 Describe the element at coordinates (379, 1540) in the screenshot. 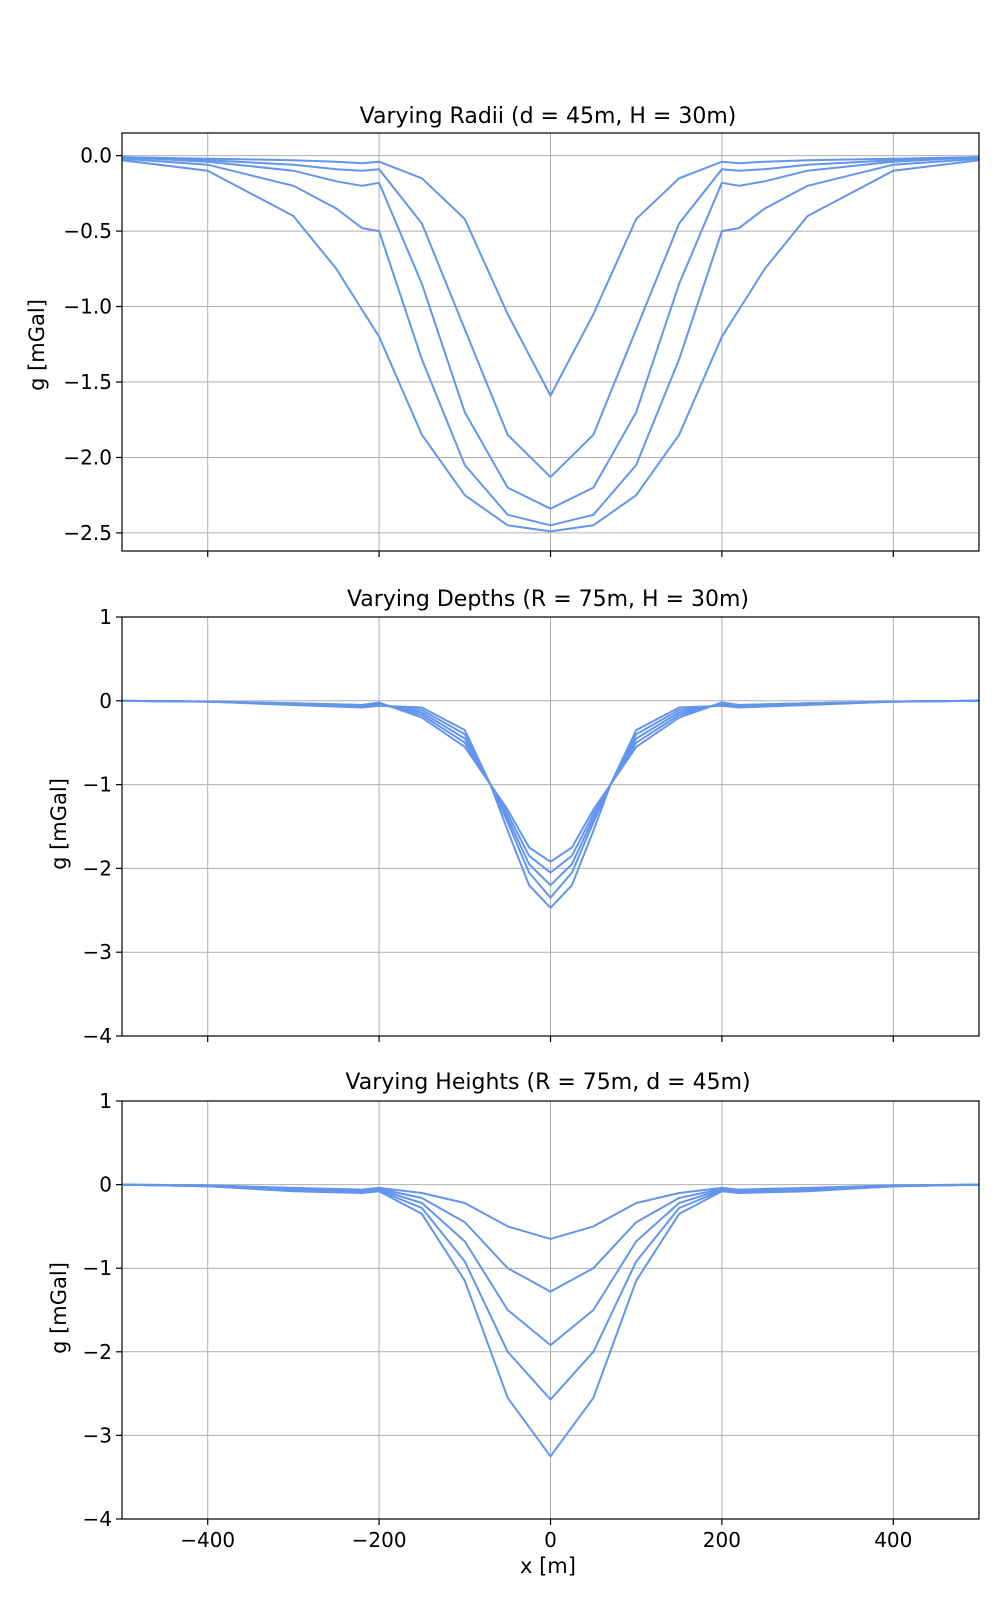

I see `x-tick-label: −200` at that location.